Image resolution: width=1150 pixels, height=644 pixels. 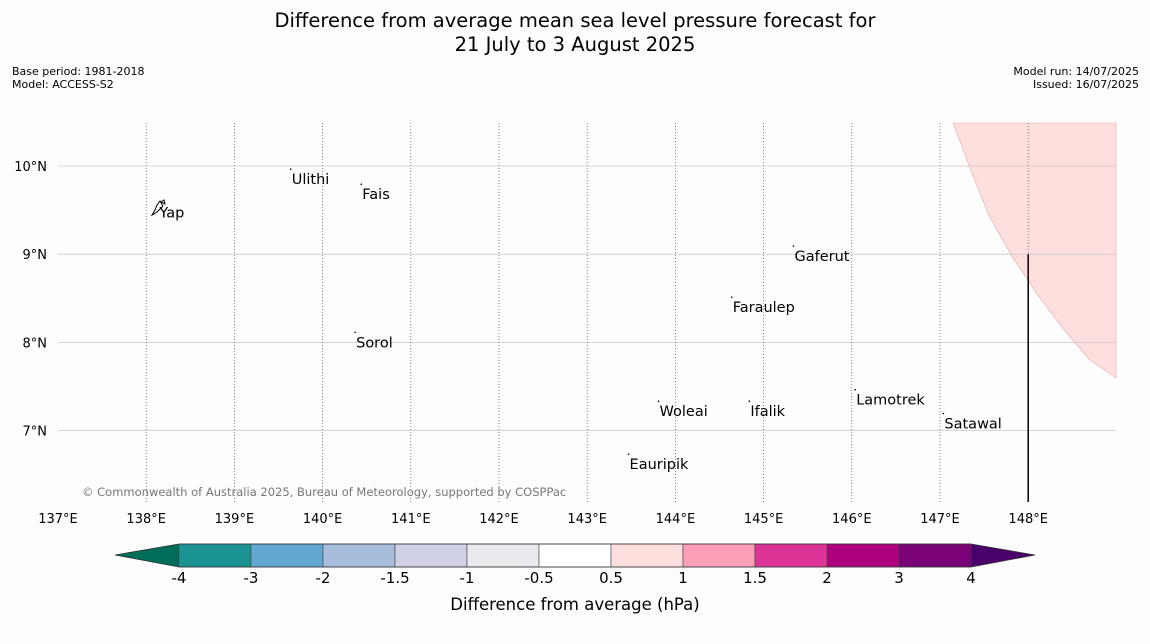 I want to click on colorbar-outline, so click(x=575, y=555).